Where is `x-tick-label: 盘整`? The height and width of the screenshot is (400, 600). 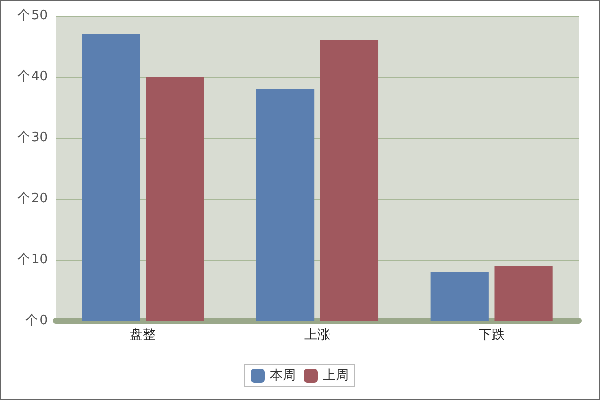
x-tick-label: 盘整 is located at coordinates (143, 335).